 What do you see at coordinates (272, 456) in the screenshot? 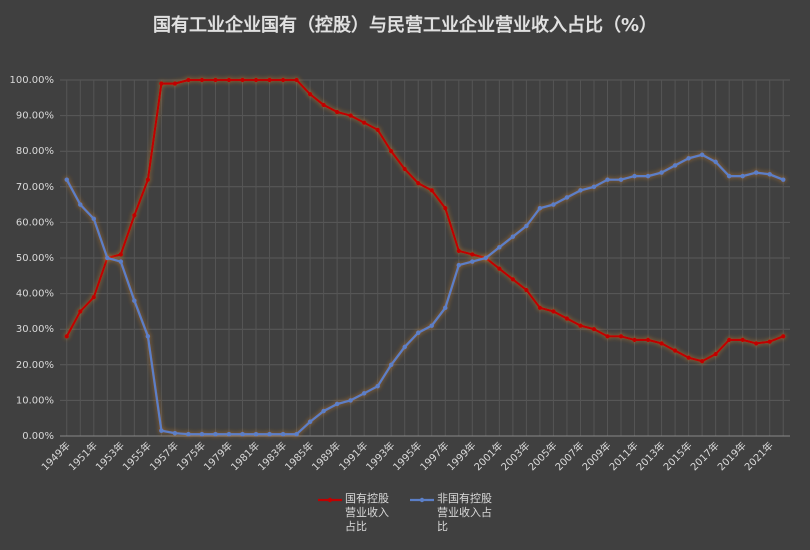
I see `x-tick-label: 1983年` at bounding box center [272, 456].